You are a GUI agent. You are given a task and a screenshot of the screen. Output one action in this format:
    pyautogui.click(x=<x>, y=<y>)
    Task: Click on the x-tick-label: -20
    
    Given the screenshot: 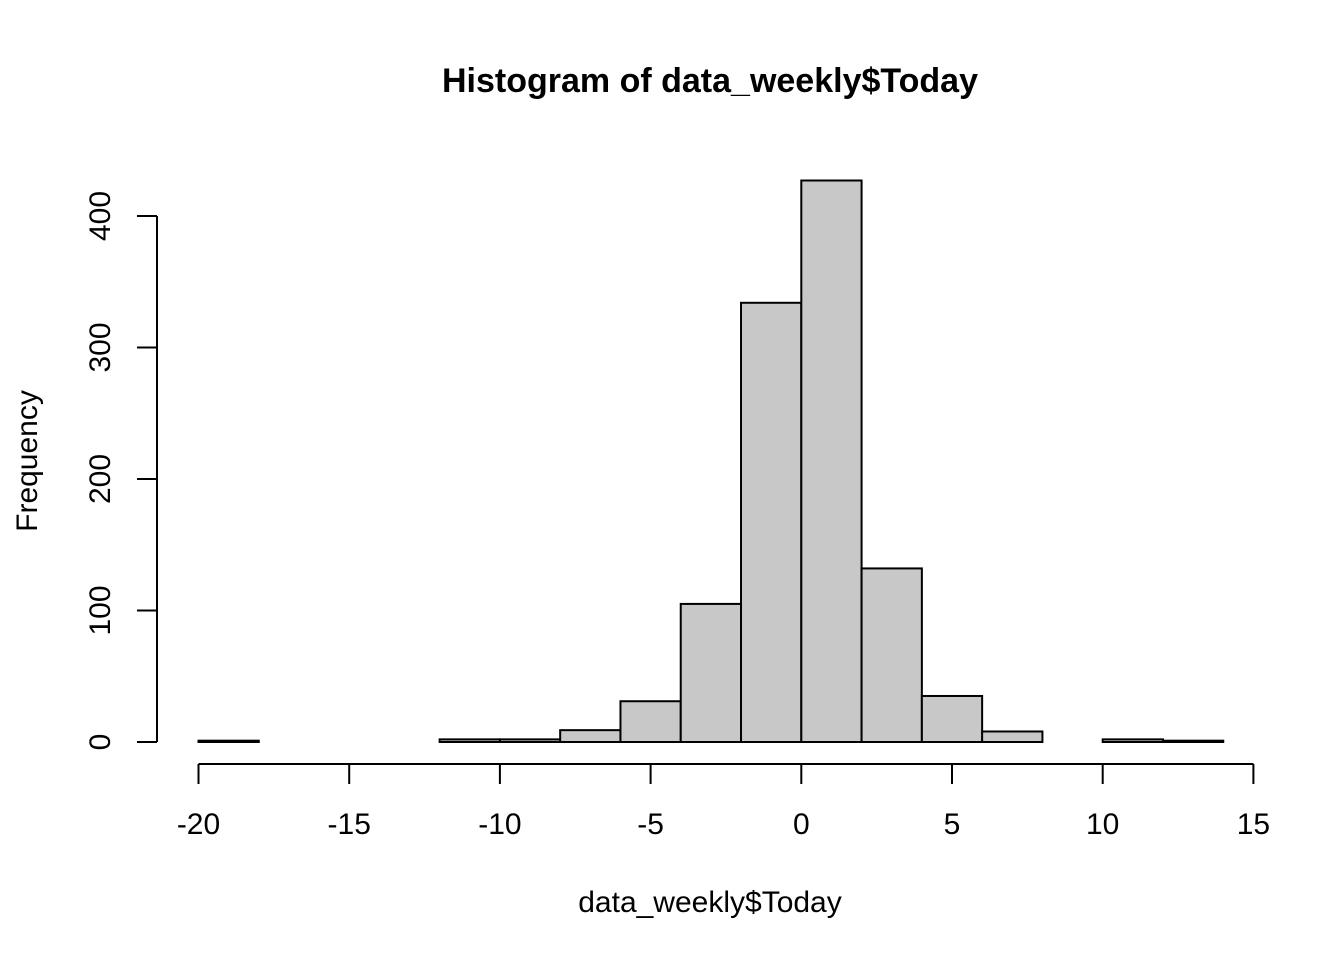 What is the action you would take?
    pyautogui.click(x=198, y=824)
    